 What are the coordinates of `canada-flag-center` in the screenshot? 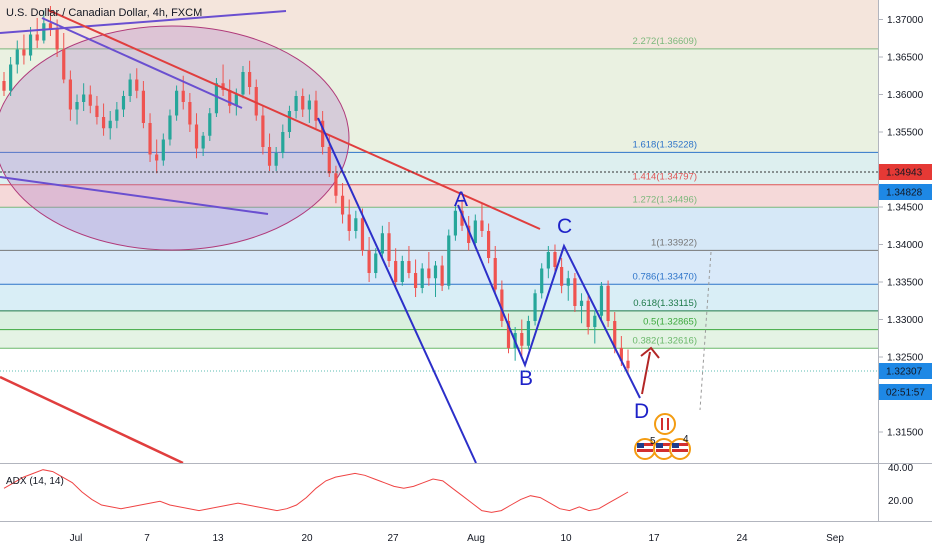 It's located at (665, 424).